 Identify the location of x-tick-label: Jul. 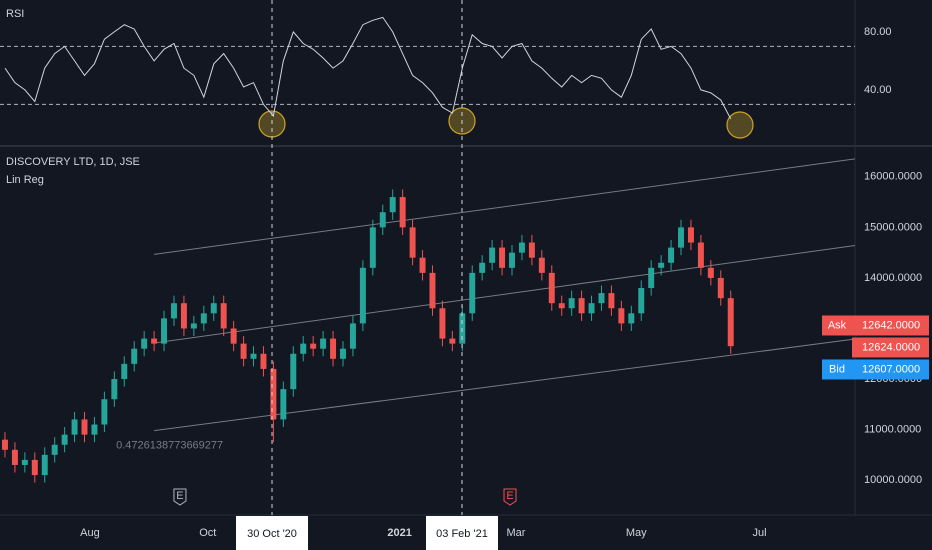
(760, 533).